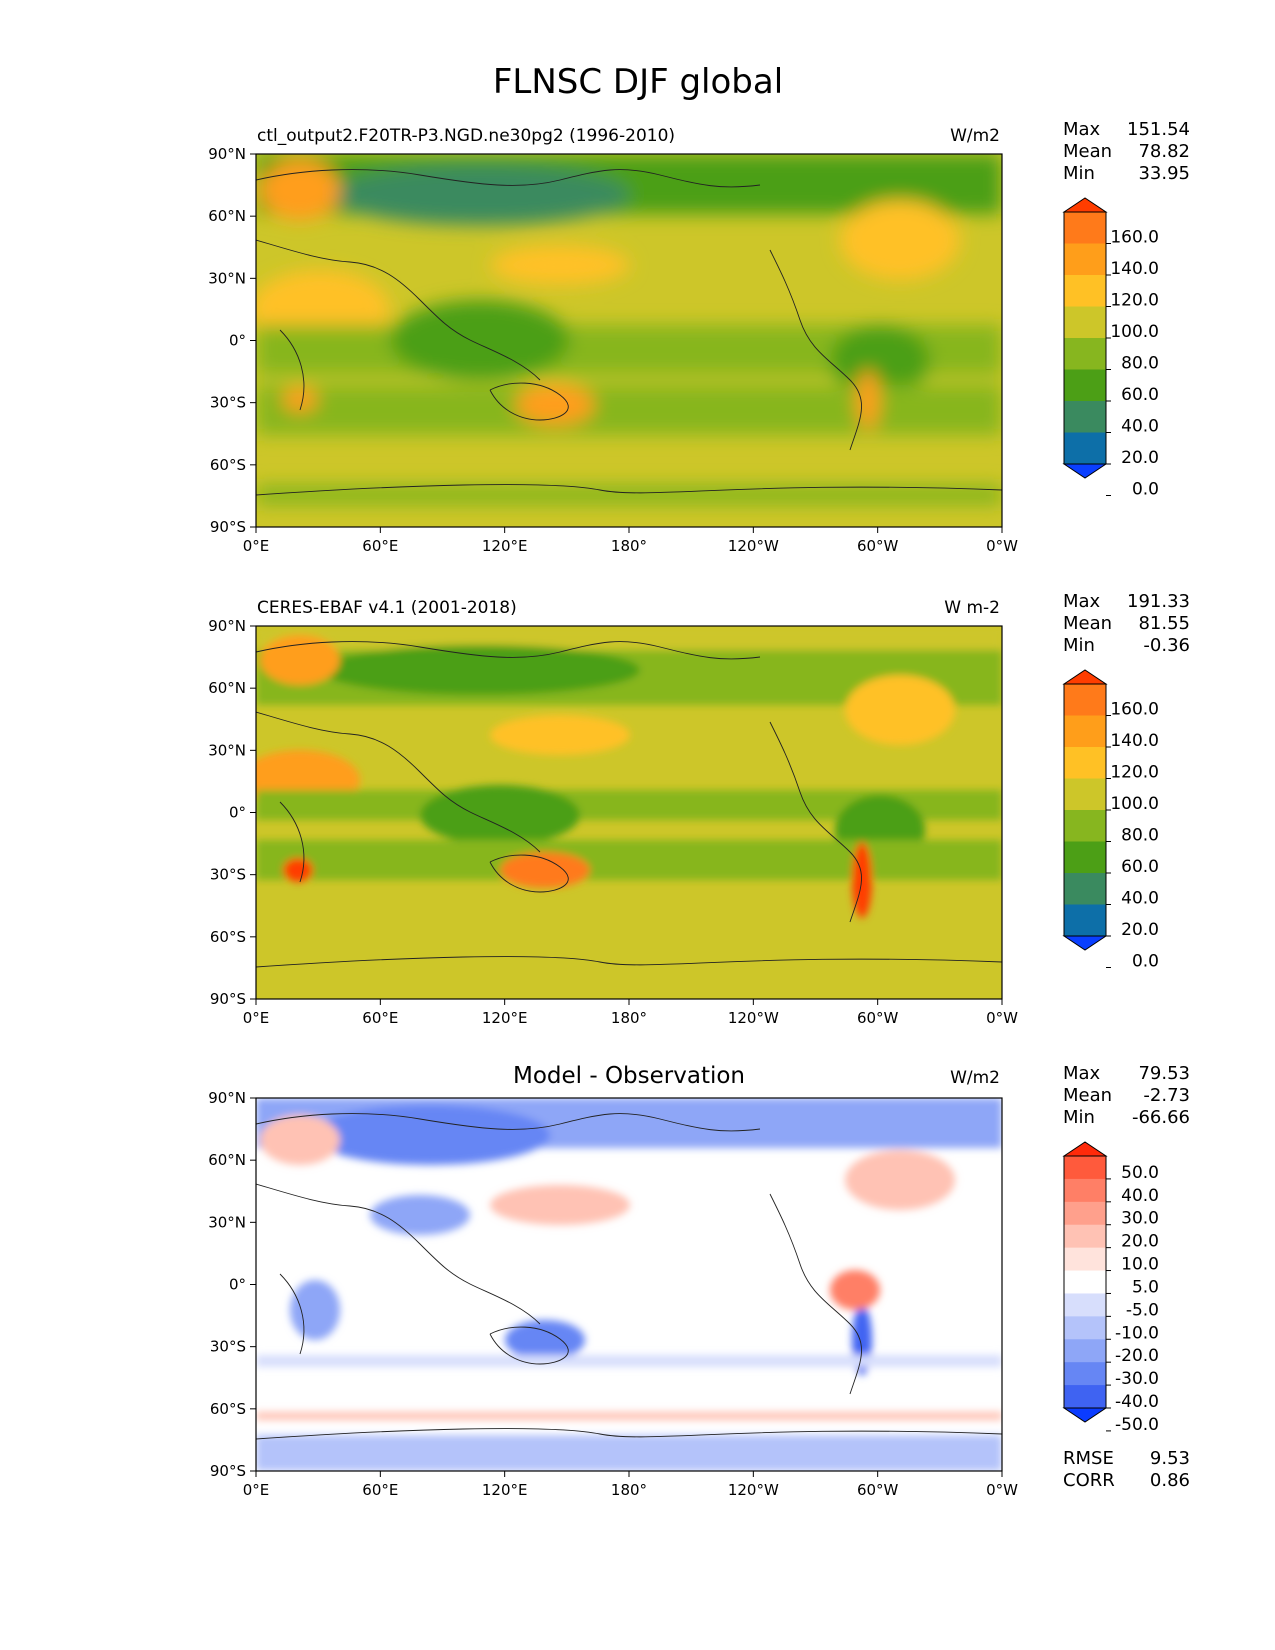 The image size is (1275, 1650). What do you see at coordinates (1137, 1379) in the screenshot?
I see `colorbar-tick-label: -30.0` at bounding box center [1137, 1379].